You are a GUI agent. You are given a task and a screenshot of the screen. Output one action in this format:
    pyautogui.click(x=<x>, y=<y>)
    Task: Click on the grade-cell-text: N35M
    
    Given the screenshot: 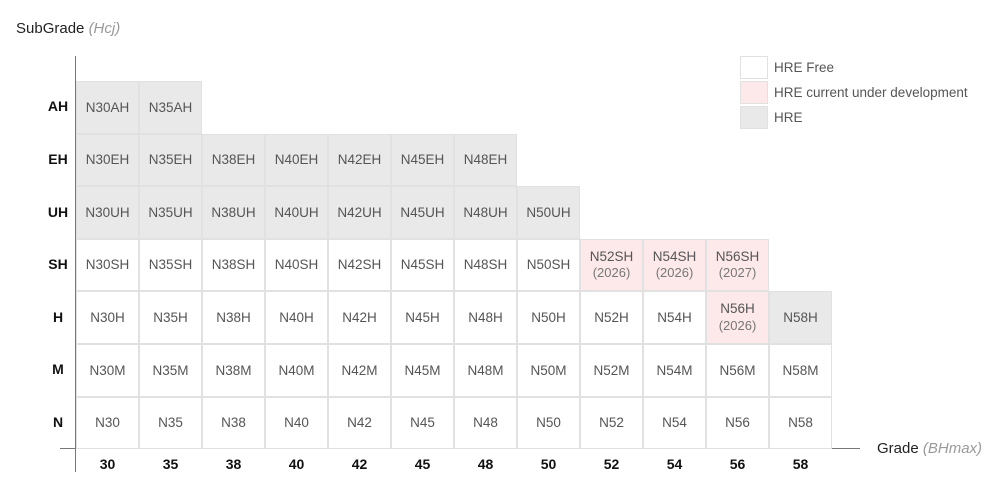 What is the action you would take?
    pyautogui.click(x=170, y=370)
    